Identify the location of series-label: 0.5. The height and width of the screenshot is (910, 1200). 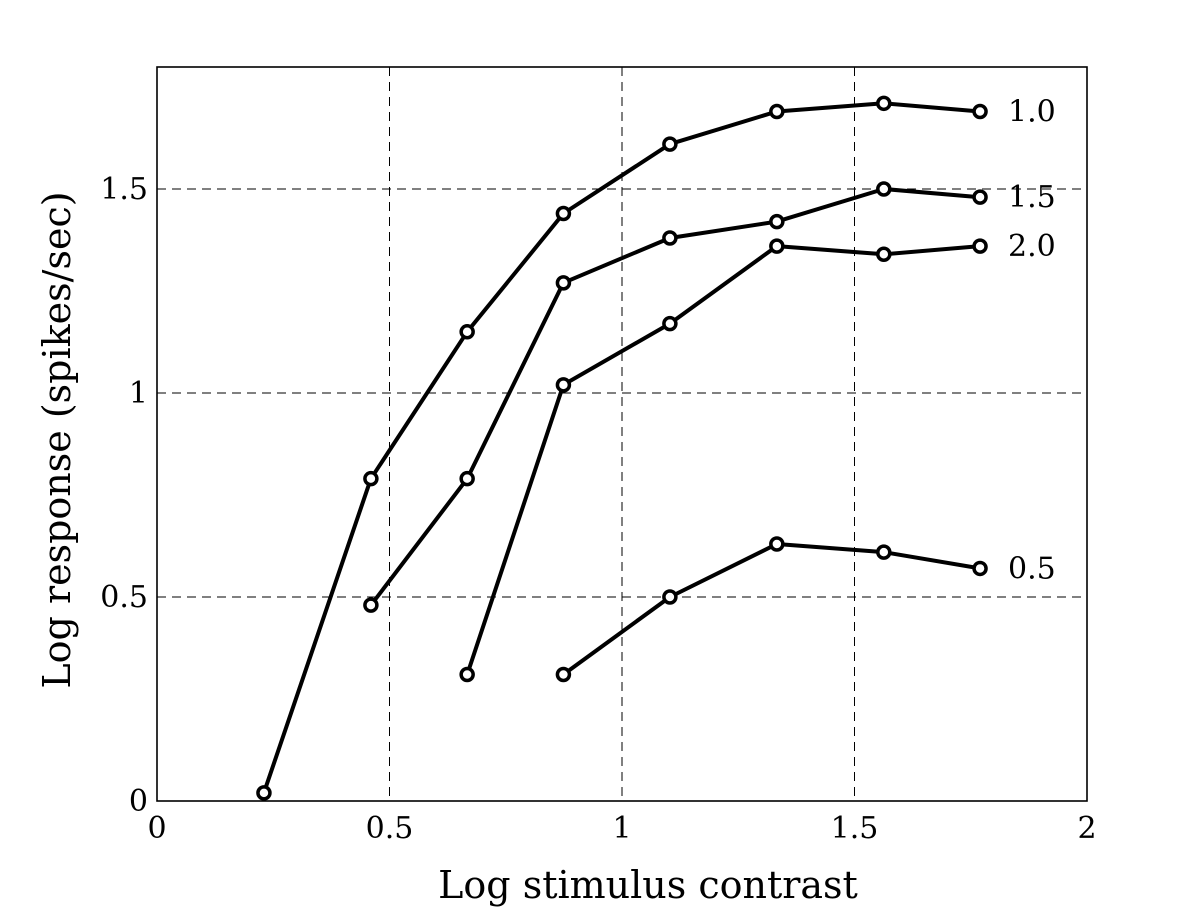
(1032, 568).